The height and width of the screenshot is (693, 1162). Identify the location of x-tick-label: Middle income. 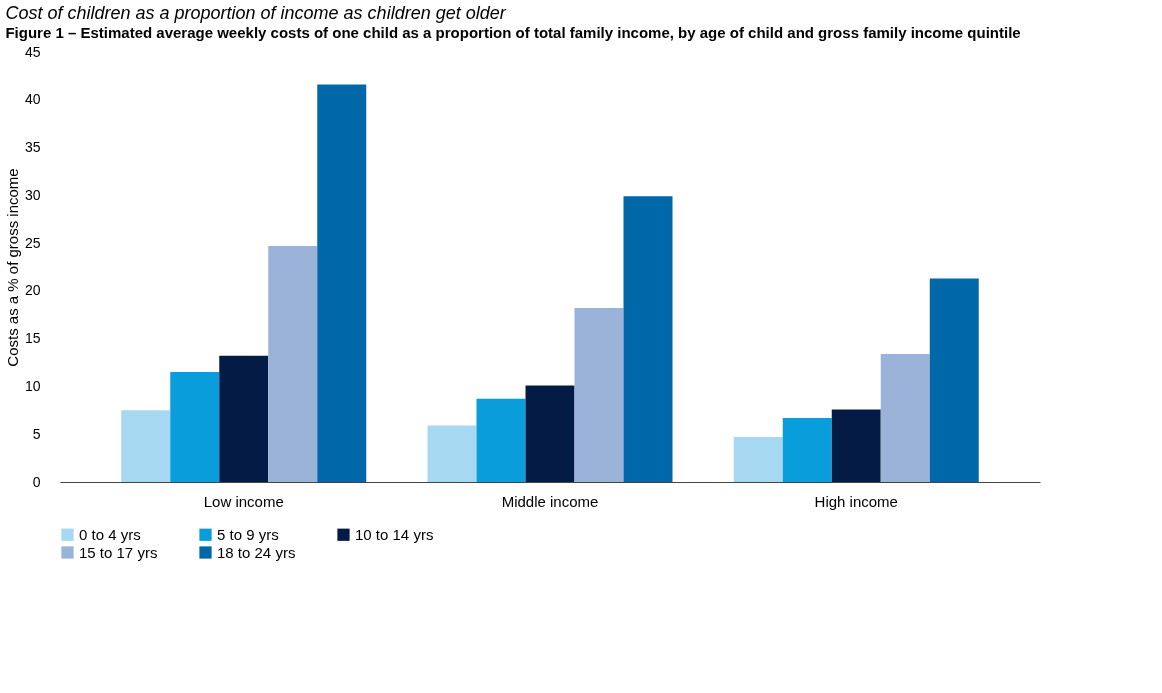
(550, 501).